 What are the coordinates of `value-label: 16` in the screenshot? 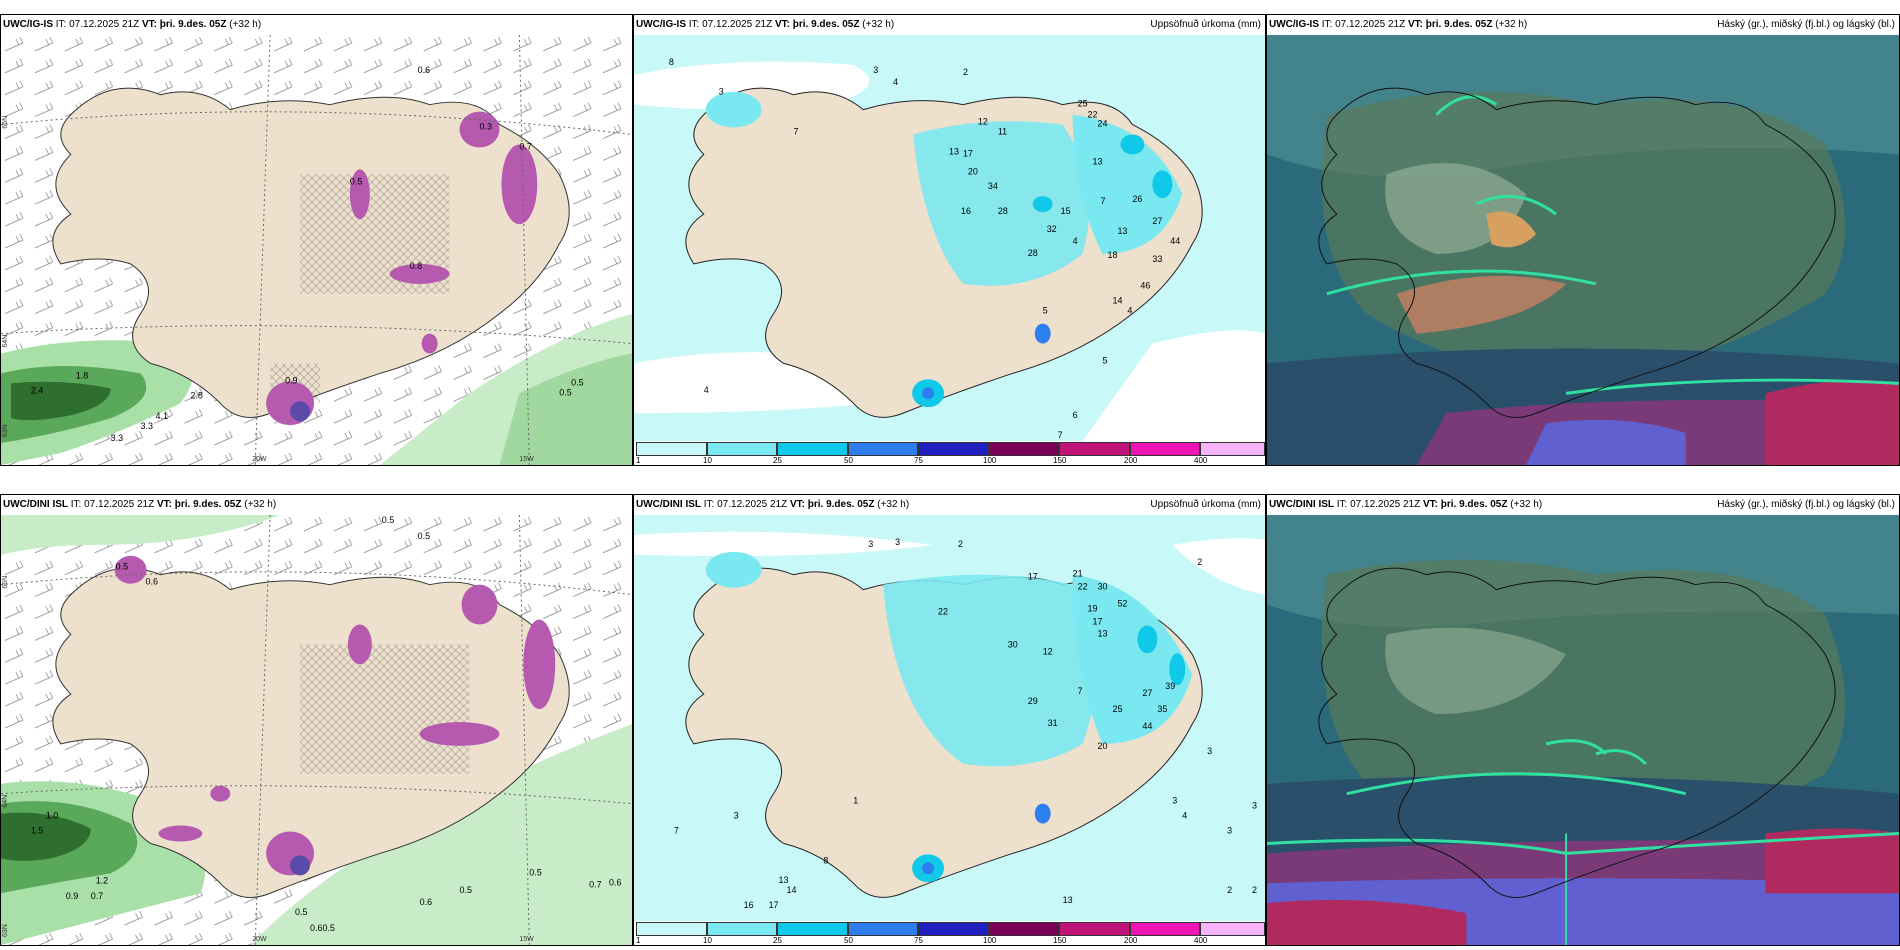 It's located at (966, 211).